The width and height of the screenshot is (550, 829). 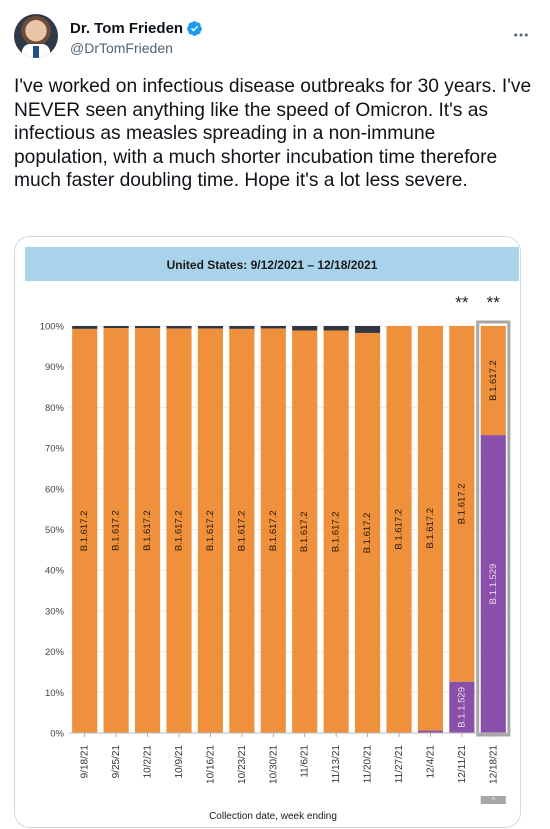 I want to click on y-tick-label: 30%, so click(x=55, y=611).